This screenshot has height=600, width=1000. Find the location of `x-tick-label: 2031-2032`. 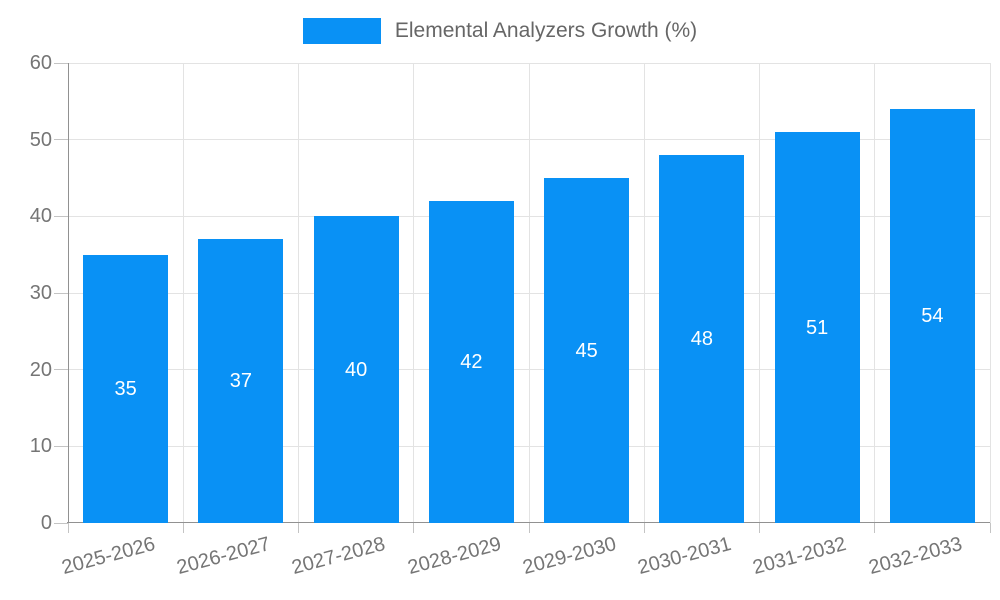

x-tick-label: 2031-2032 is located at coordinates (800, 555).